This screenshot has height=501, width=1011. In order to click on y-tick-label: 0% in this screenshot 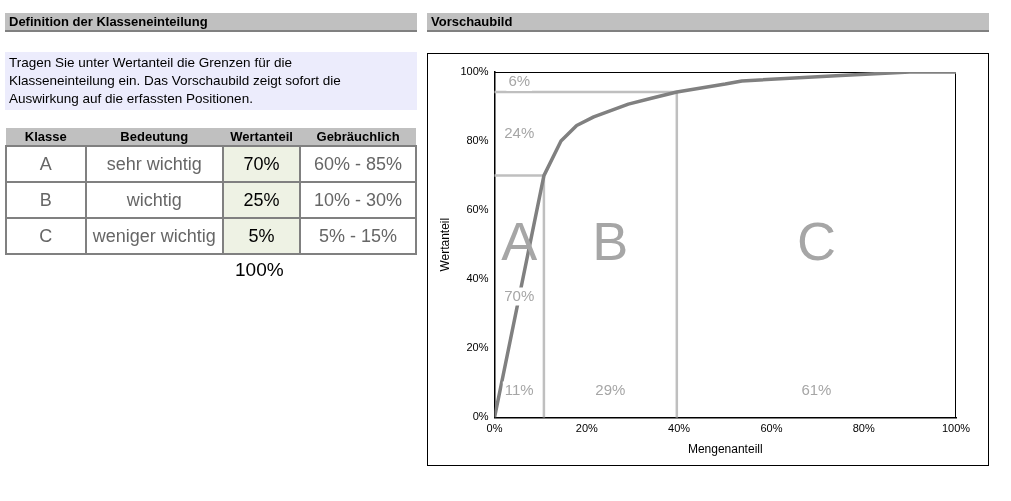, I will do `click(480, 416)`.